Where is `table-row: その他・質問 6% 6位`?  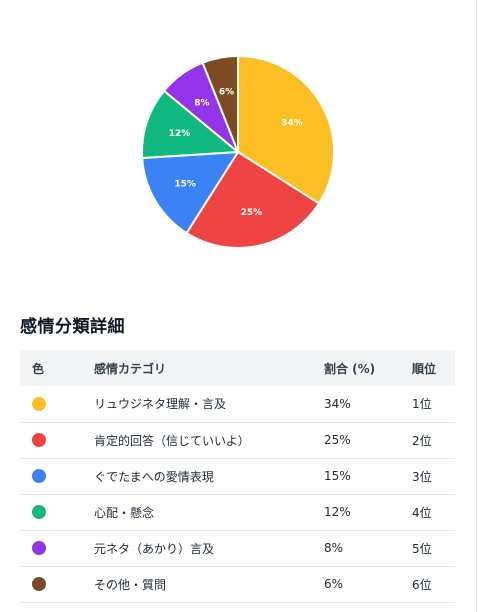 table-row: その他・質問 6% 6位 is located at coordinates (237, 584).